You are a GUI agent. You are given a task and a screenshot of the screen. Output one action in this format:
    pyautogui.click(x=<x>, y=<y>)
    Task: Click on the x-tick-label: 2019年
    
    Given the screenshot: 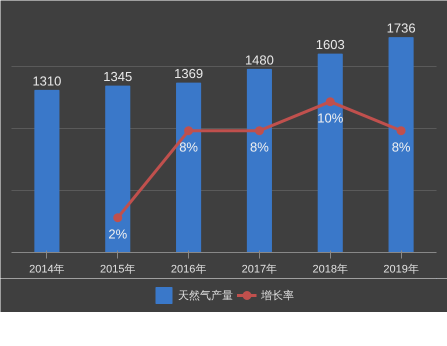 What is the action you would take?
    pyautogui.click(x=401, y=270)
    